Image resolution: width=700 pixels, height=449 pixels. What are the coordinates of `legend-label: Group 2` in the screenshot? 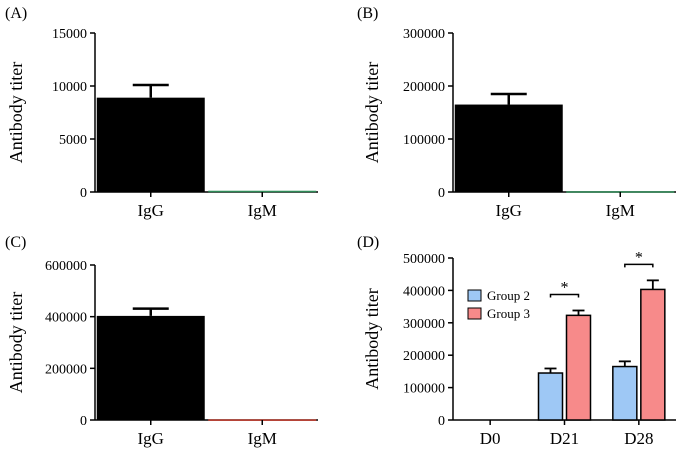 It's located at (508, 295).